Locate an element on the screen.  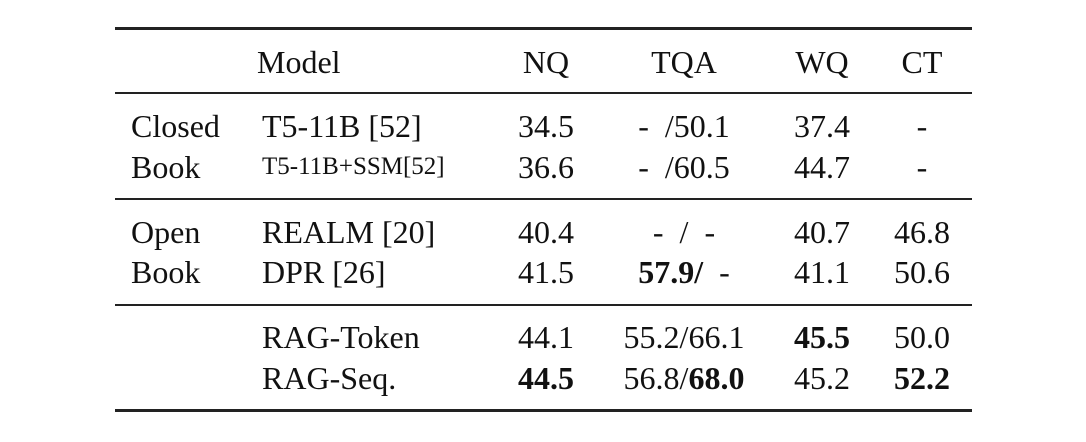
score-text: 45.5 is located at coordinates (822, 337).